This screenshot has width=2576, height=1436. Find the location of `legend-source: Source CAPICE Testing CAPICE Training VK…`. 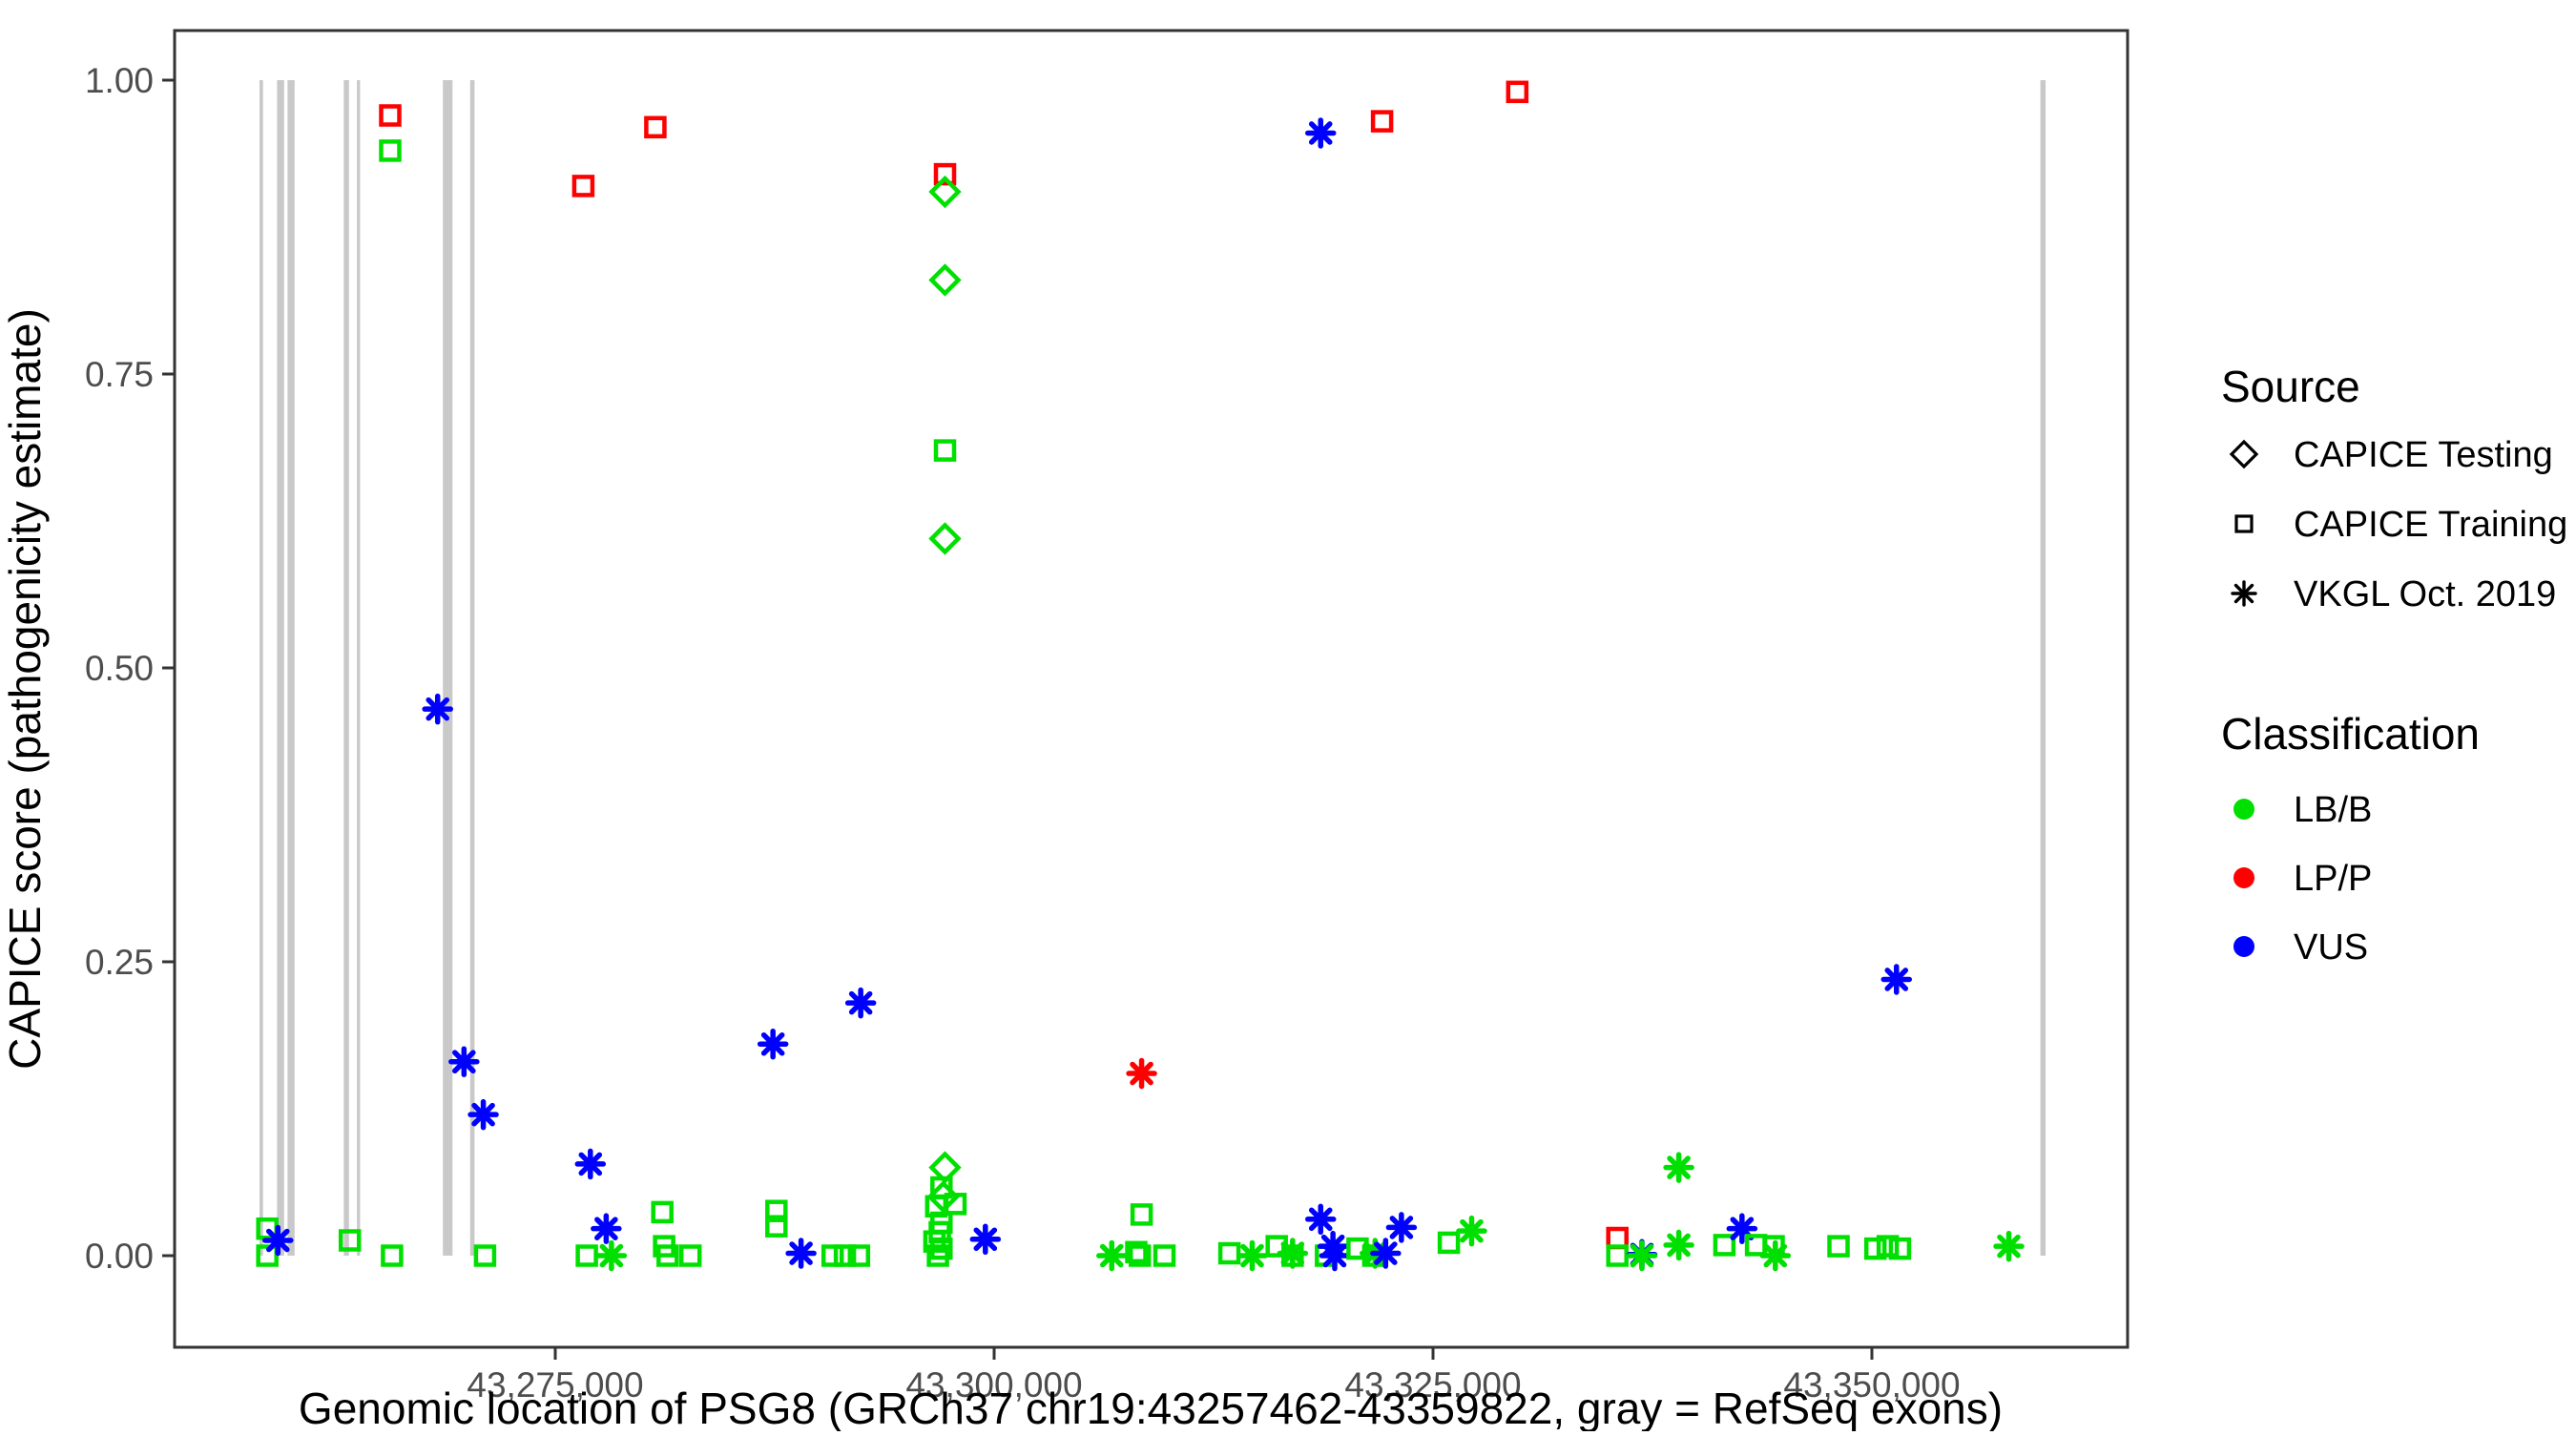

legend-source: Source CAPICE Testing CAPICE Training VK… is located at coordinates (2394, 488).